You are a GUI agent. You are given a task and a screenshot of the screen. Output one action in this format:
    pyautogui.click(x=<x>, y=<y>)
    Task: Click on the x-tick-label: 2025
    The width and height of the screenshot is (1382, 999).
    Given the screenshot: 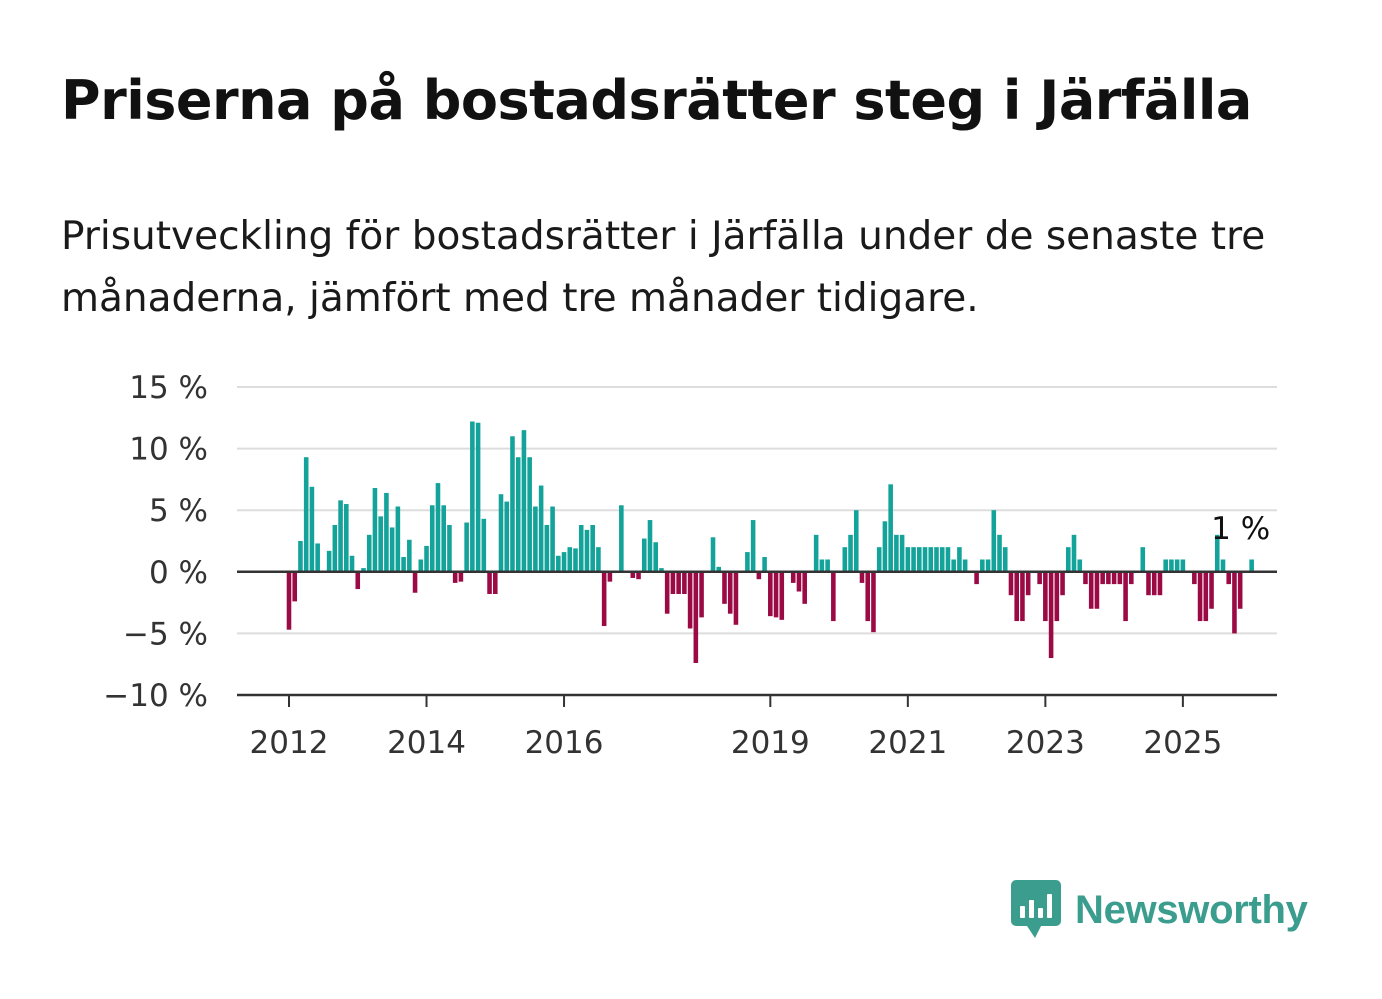 What is the action you would take?
    pyautogui.click(x=1182, y=743)
    